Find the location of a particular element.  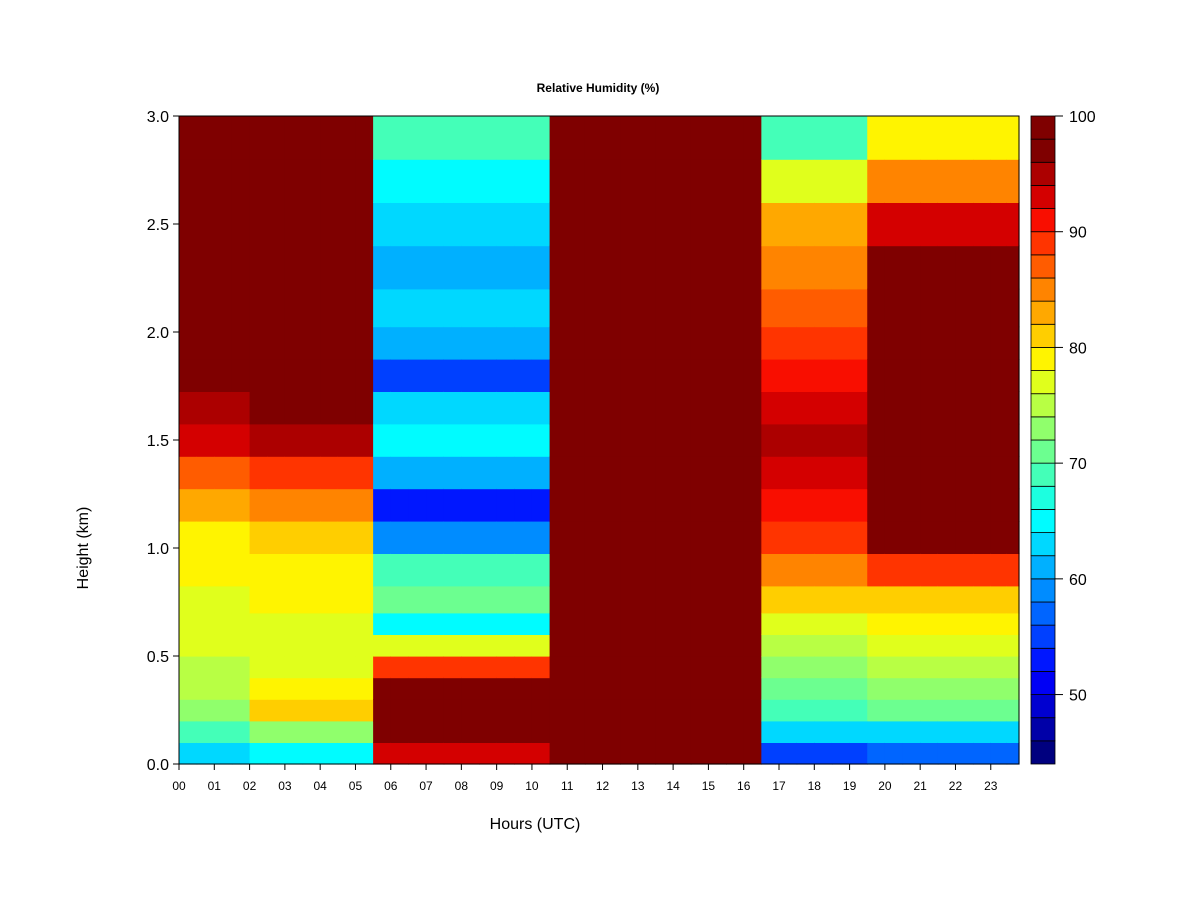

y-tick-label: 0.0 is located at coordinates (158, 765).